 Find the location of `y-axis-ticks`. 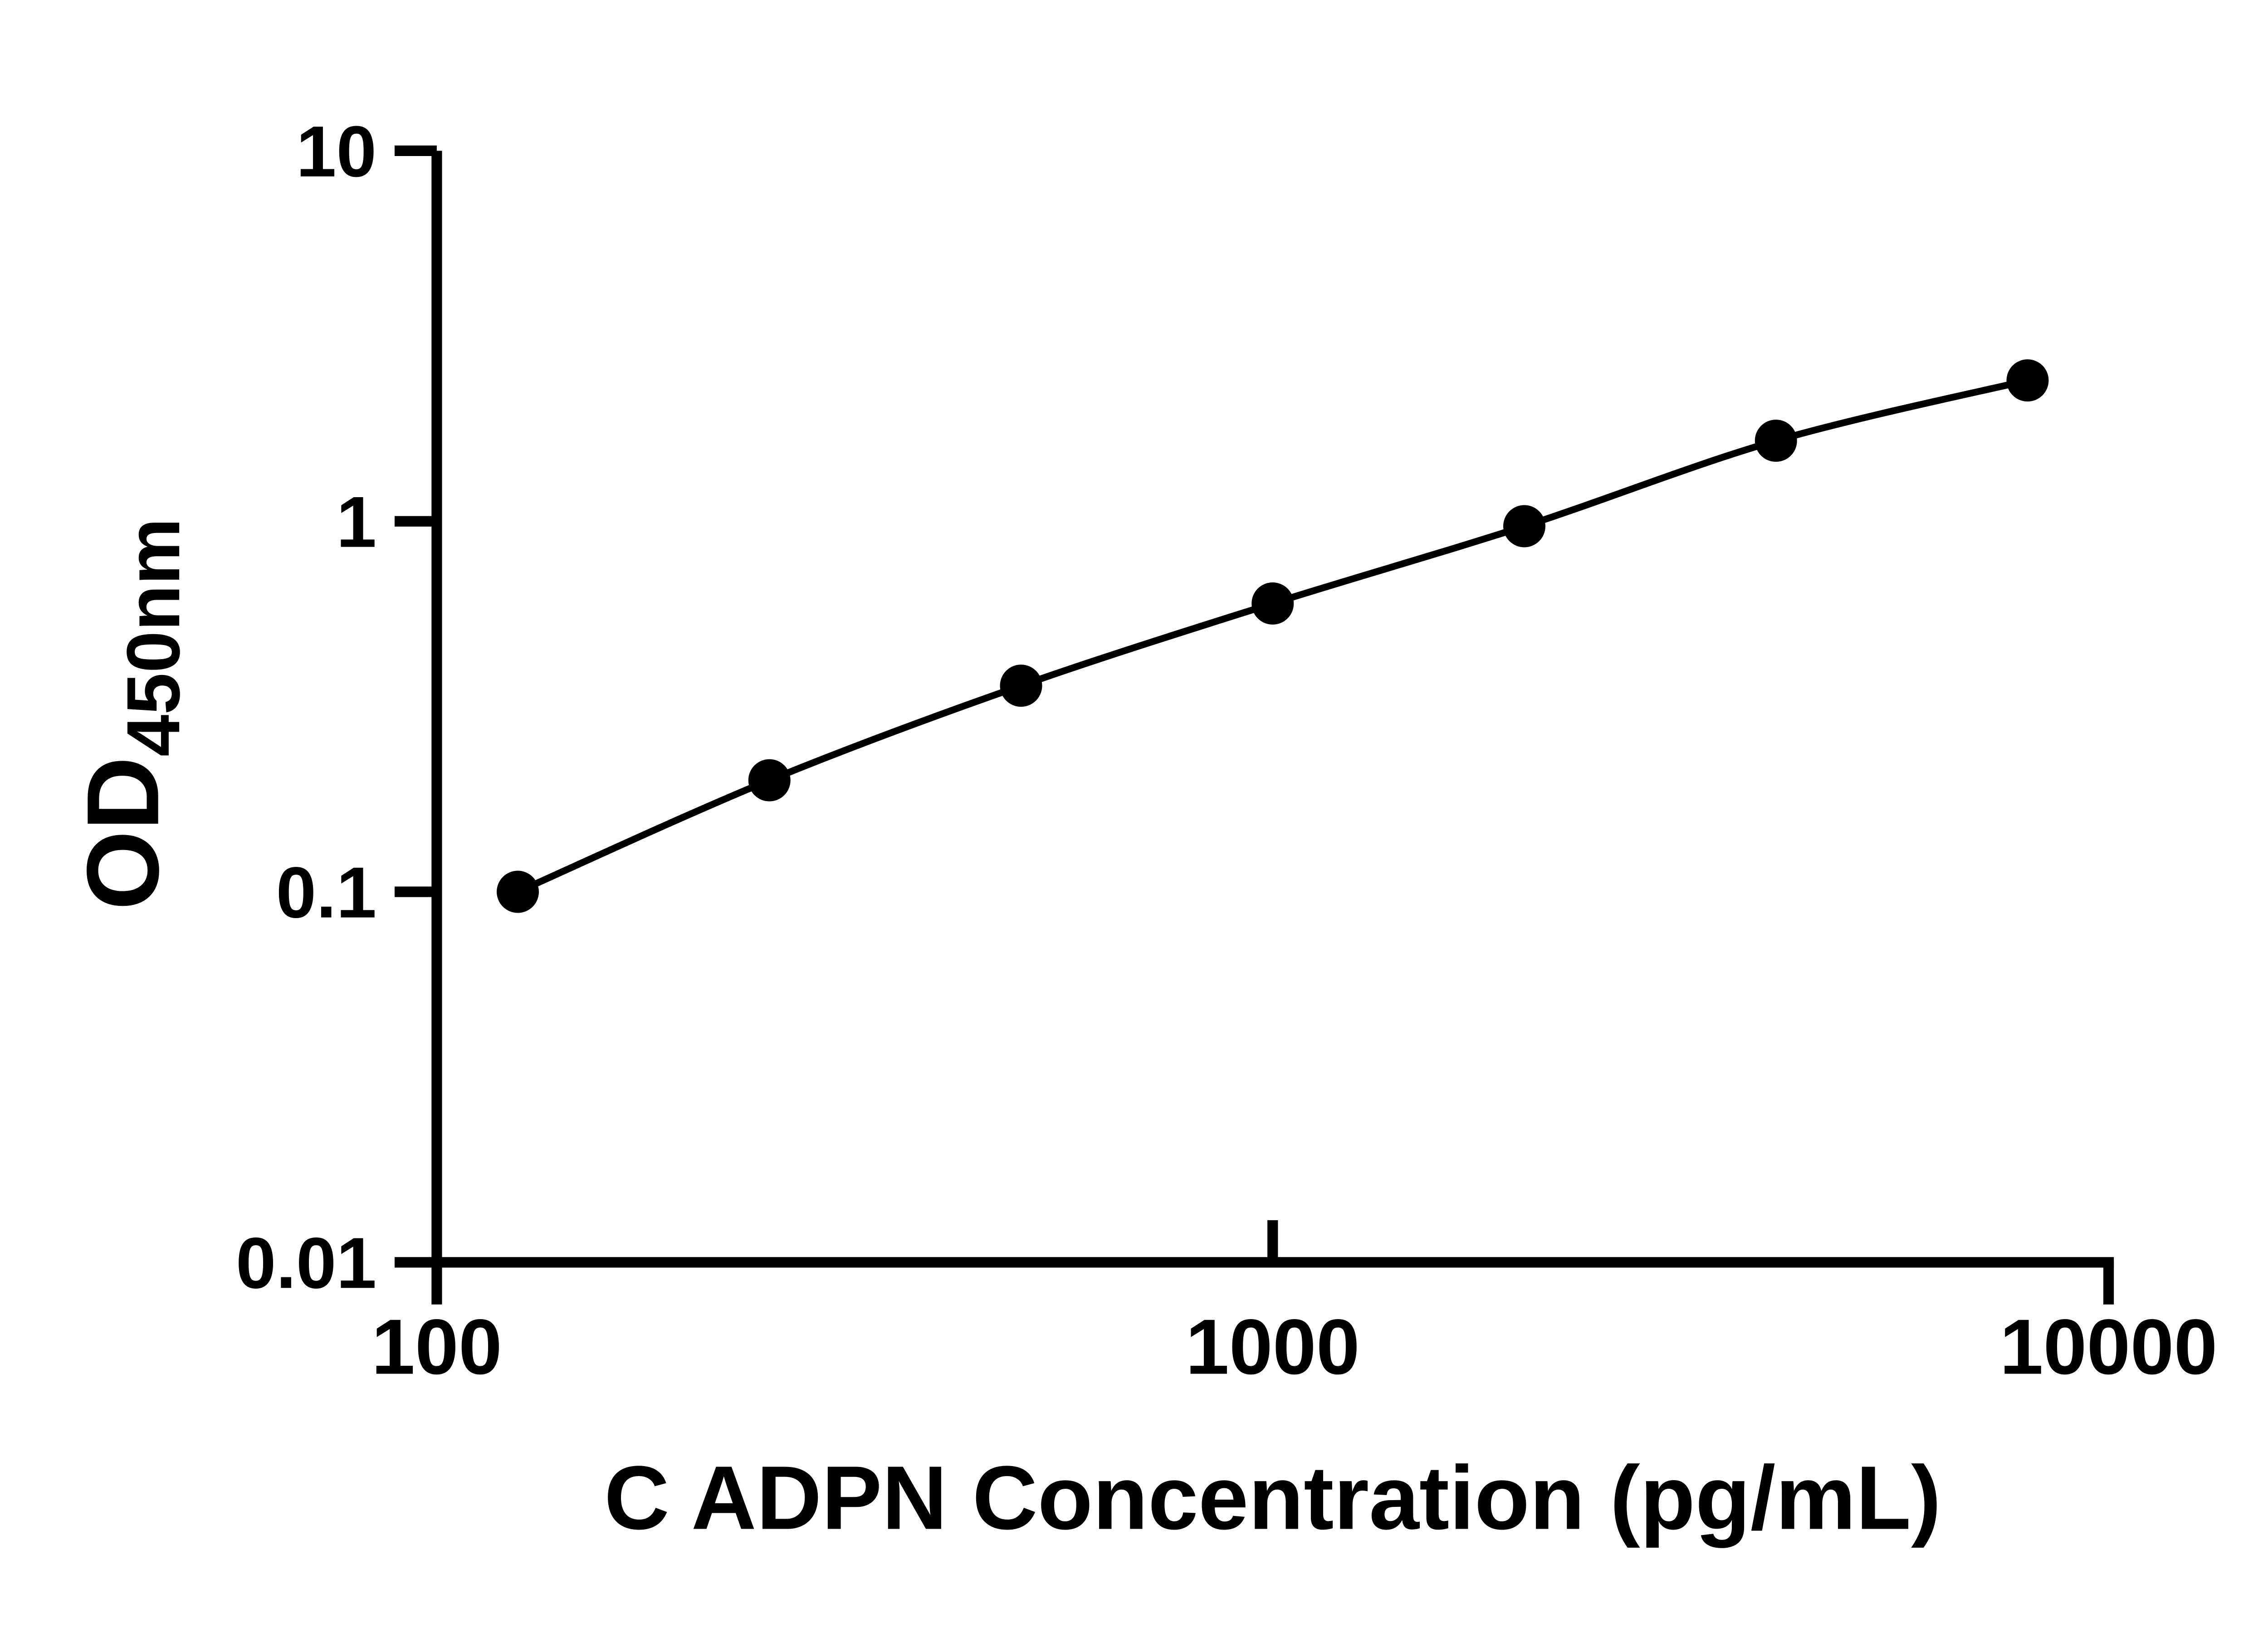

y-axis-ticks is located at coordinates (415, 706).